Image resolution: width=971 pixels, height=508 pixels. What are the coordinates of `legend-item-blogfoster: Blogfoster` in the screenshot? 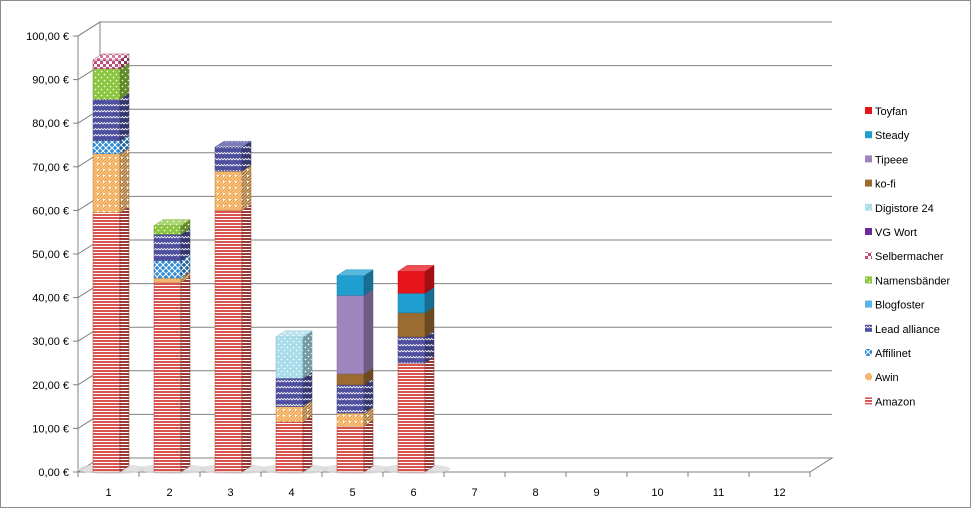 It's located at (895, 306).